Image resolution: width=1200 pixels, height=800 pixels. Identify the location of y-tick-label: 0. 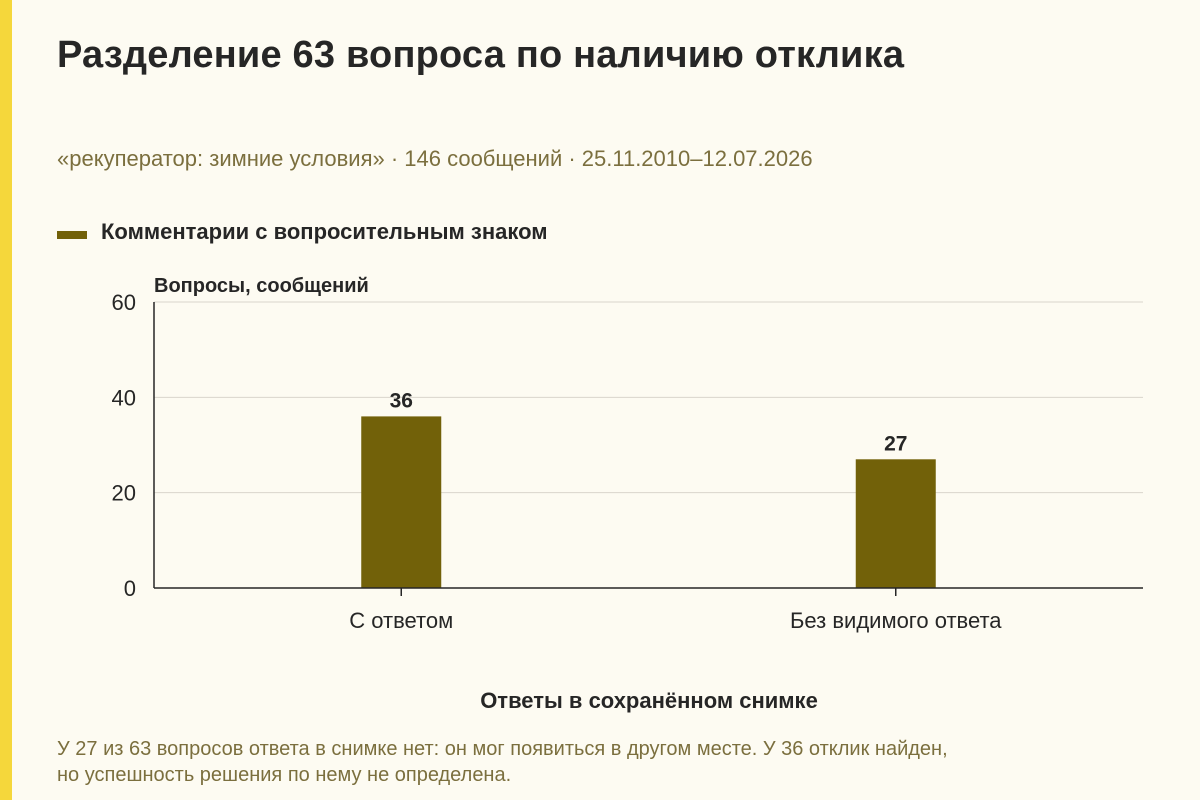
(130, 588).